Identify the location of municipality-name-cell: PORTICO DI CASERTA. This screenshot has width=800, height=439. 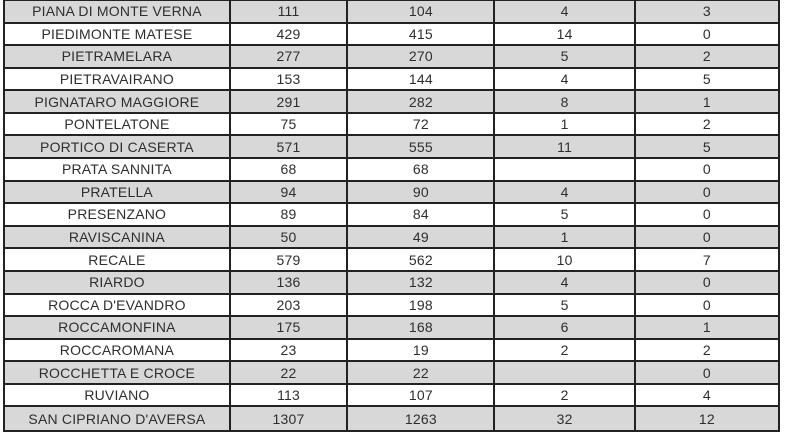
(118, 147).